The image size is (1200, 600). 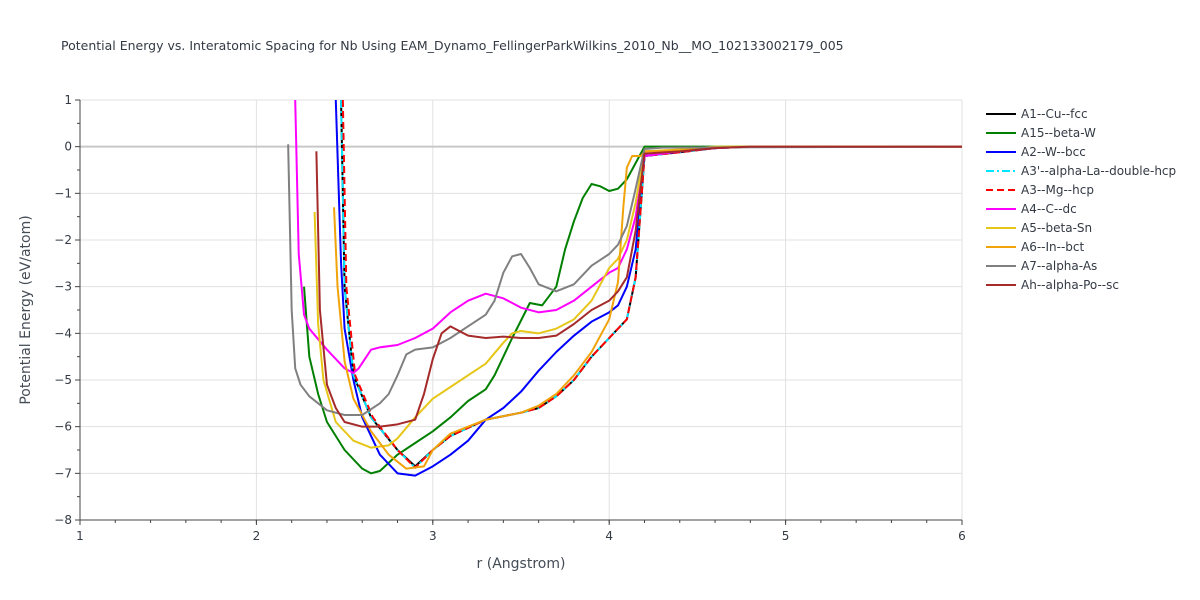 I want to click on y-axis-title: Potential Energy (eV/atom), so click(x=26, y=309).